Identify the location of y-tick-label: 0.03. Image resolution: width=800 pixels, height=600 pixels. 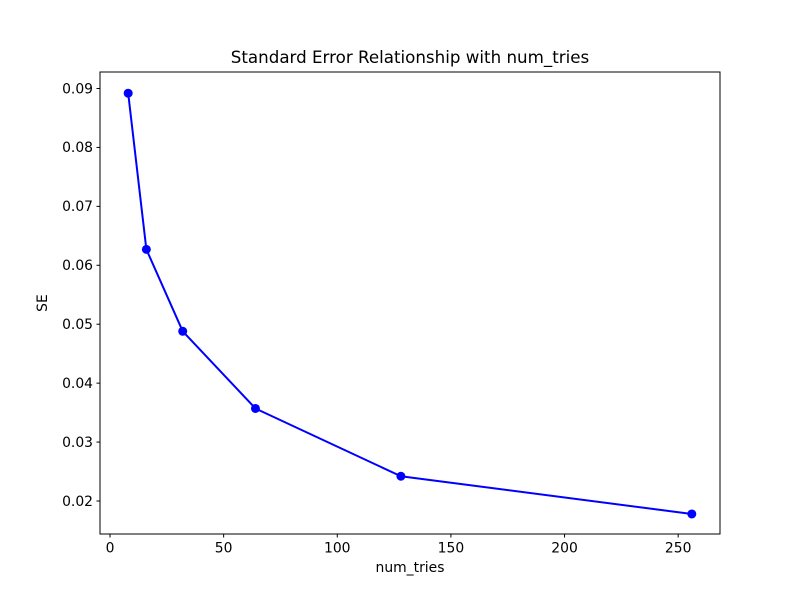
(77, 443).